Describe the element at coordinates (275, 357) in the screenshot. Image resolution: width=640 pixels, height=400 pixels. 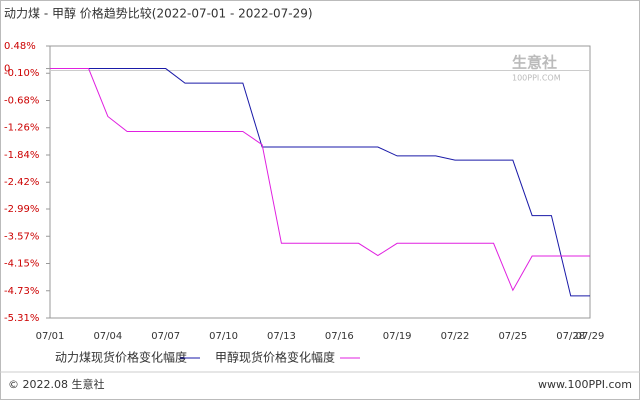
I see `legend-label: 甲醇现货价格变化幅度` at that location.